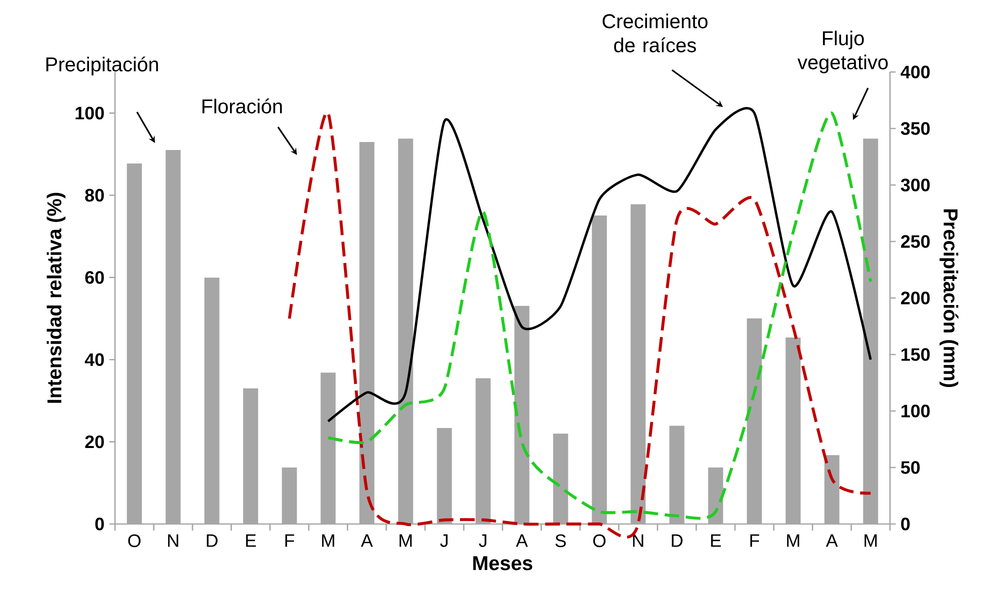  I want to click on y-tick-label: 20, so click(94, 441).